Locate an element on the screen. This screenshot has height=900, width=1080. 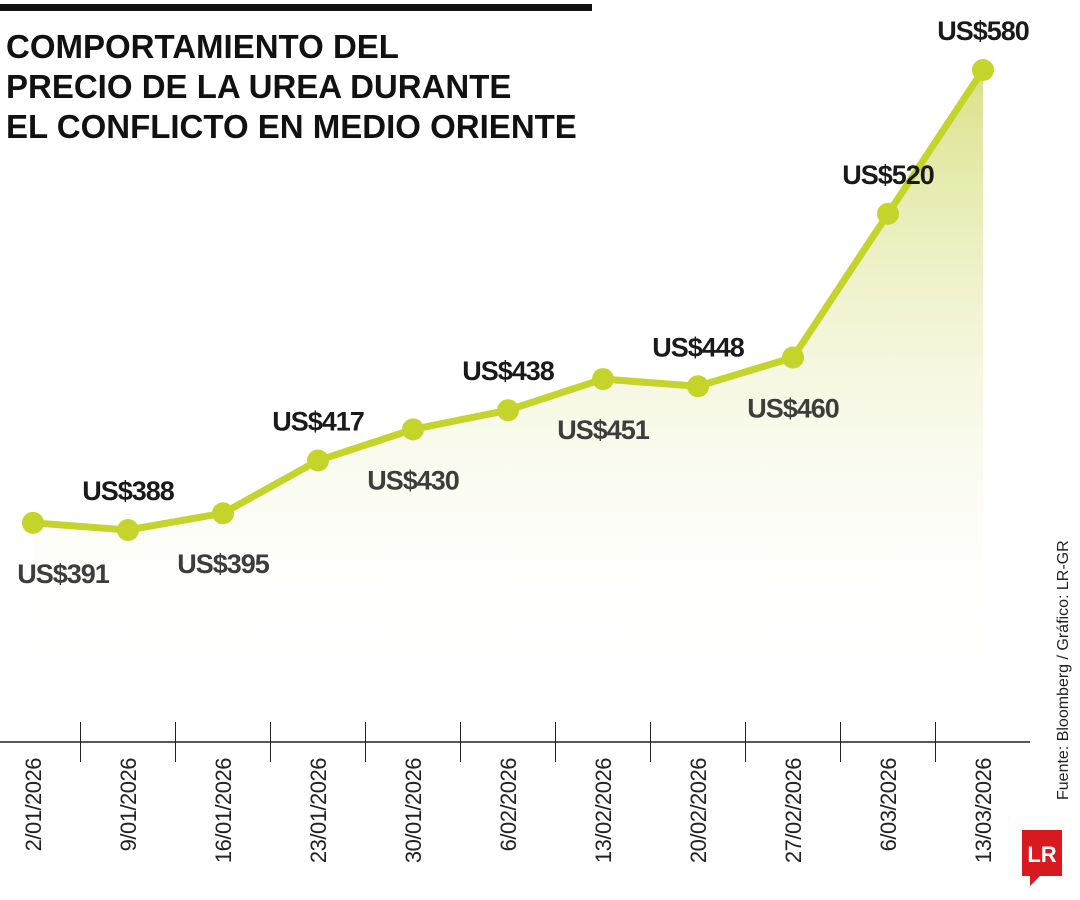
x-tick-label: 20/02/2026 is located at coordinates (698, 810).